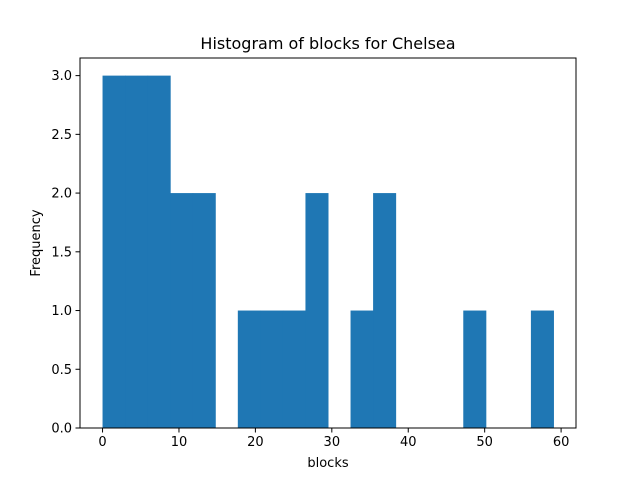 The width and height of the screenshot is (640, 480). What do you see at coordinates (327, 43) in the screenshot?
I see `chart-title: Histogram of blocks for Chelsea` at bounding box center [327, 43].